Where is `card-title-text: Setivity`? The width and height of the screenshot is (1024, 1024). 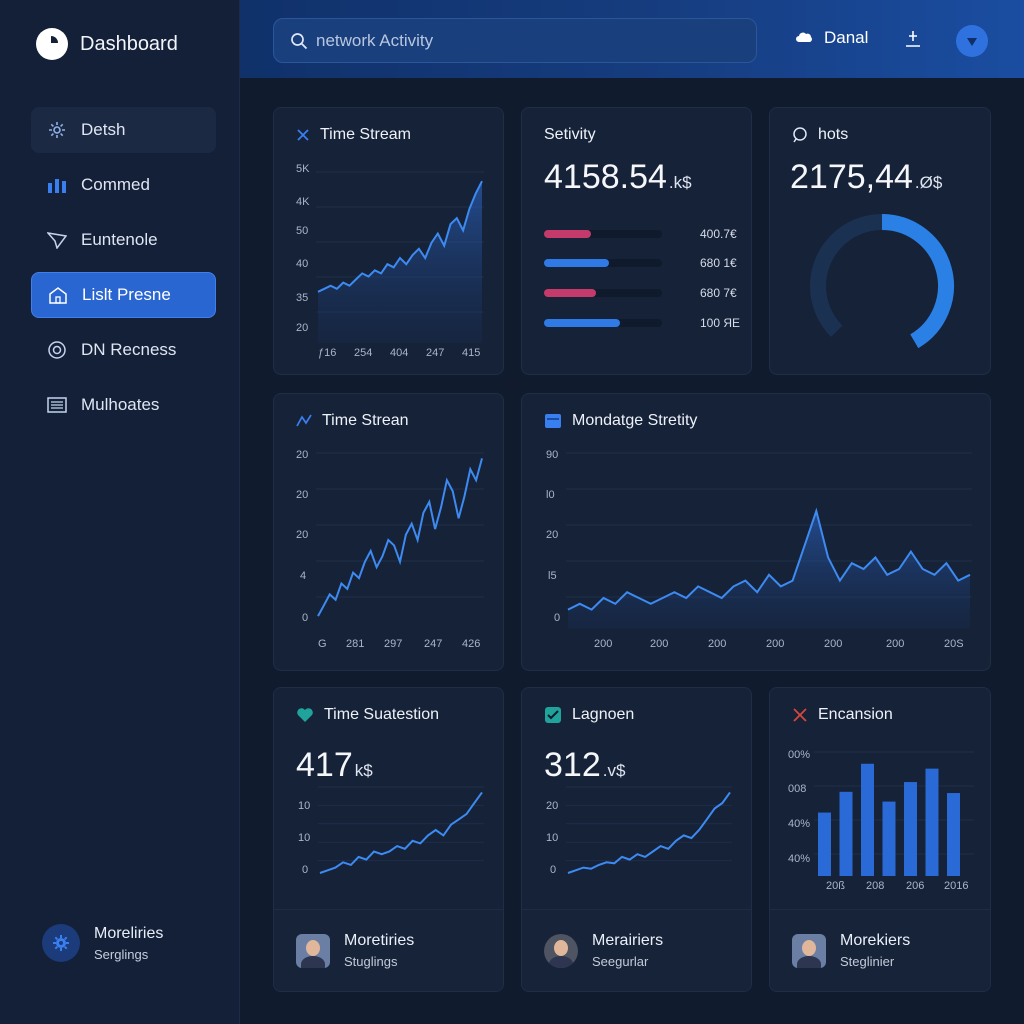 card-title-text: Setivity is located at coordinates (570, 134).